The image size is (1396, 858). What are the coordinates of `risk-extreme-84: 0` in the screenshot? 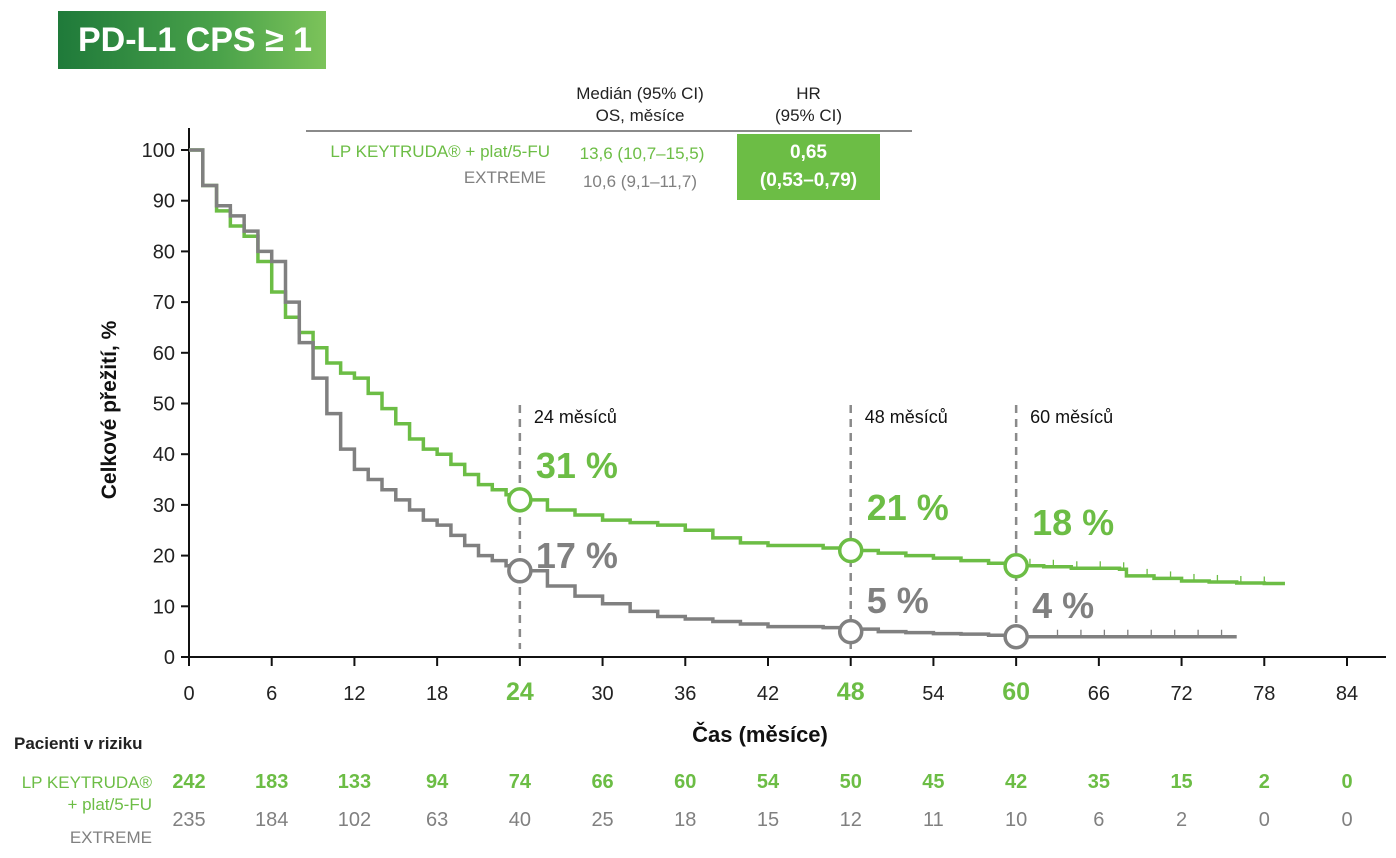 It's located at (1347, 820).